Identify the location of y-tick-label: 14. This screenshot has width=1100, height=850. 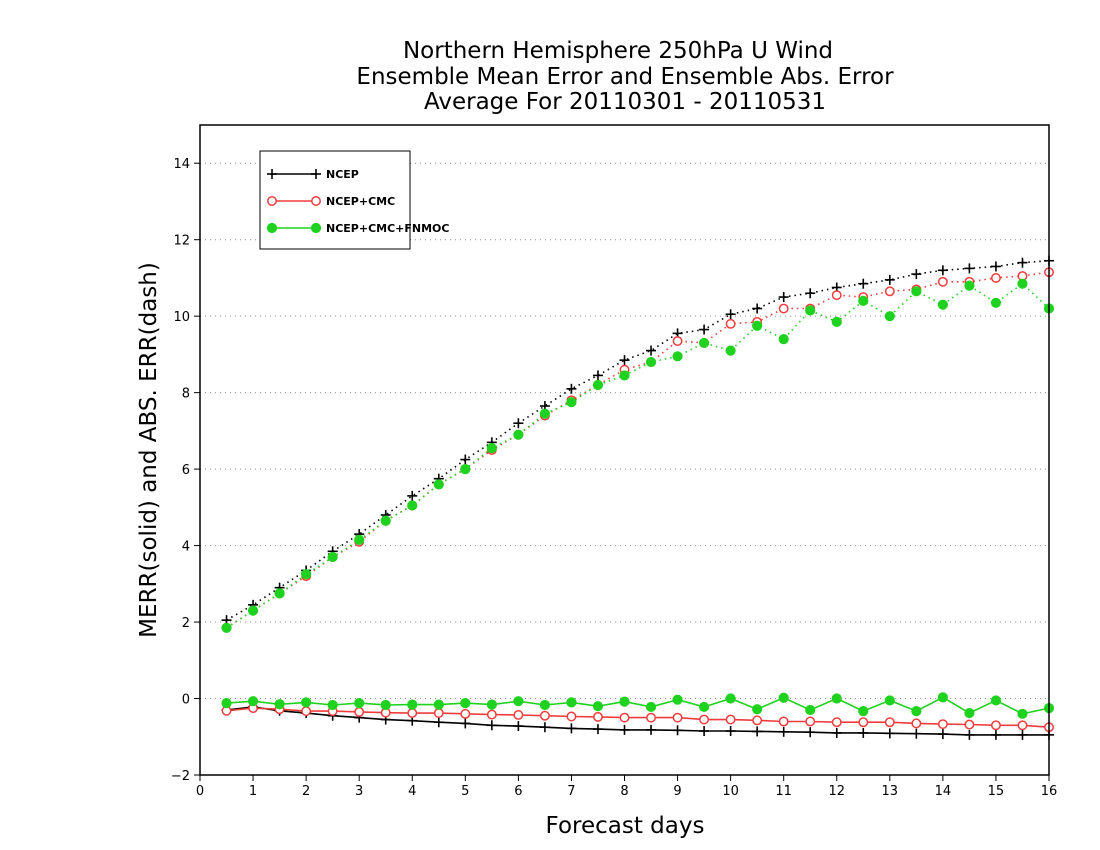
(181, 164).